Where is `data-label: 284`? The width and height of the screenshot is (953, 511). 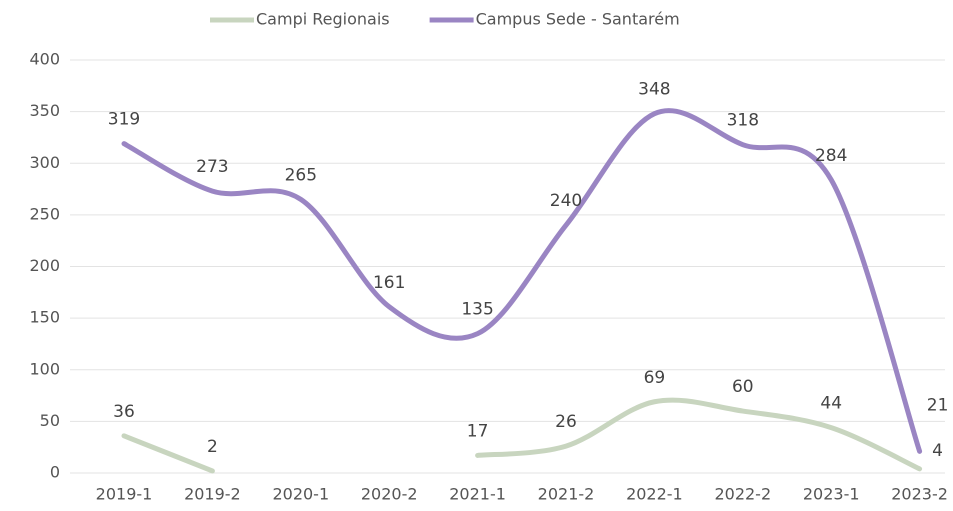 data-label: 284 is located at coordinates (831, 156).